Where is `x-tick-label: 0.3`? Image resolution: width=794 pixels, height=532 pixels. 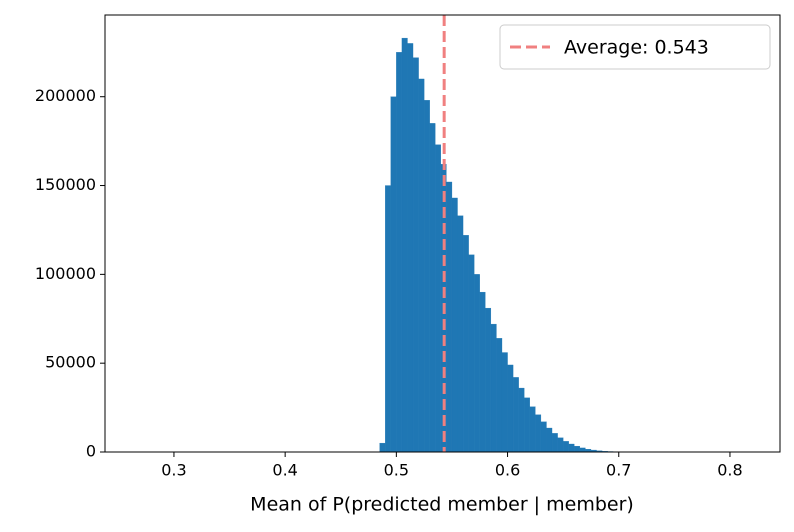 x-tick-label: 0.3 is located at coordinates (173, 470).